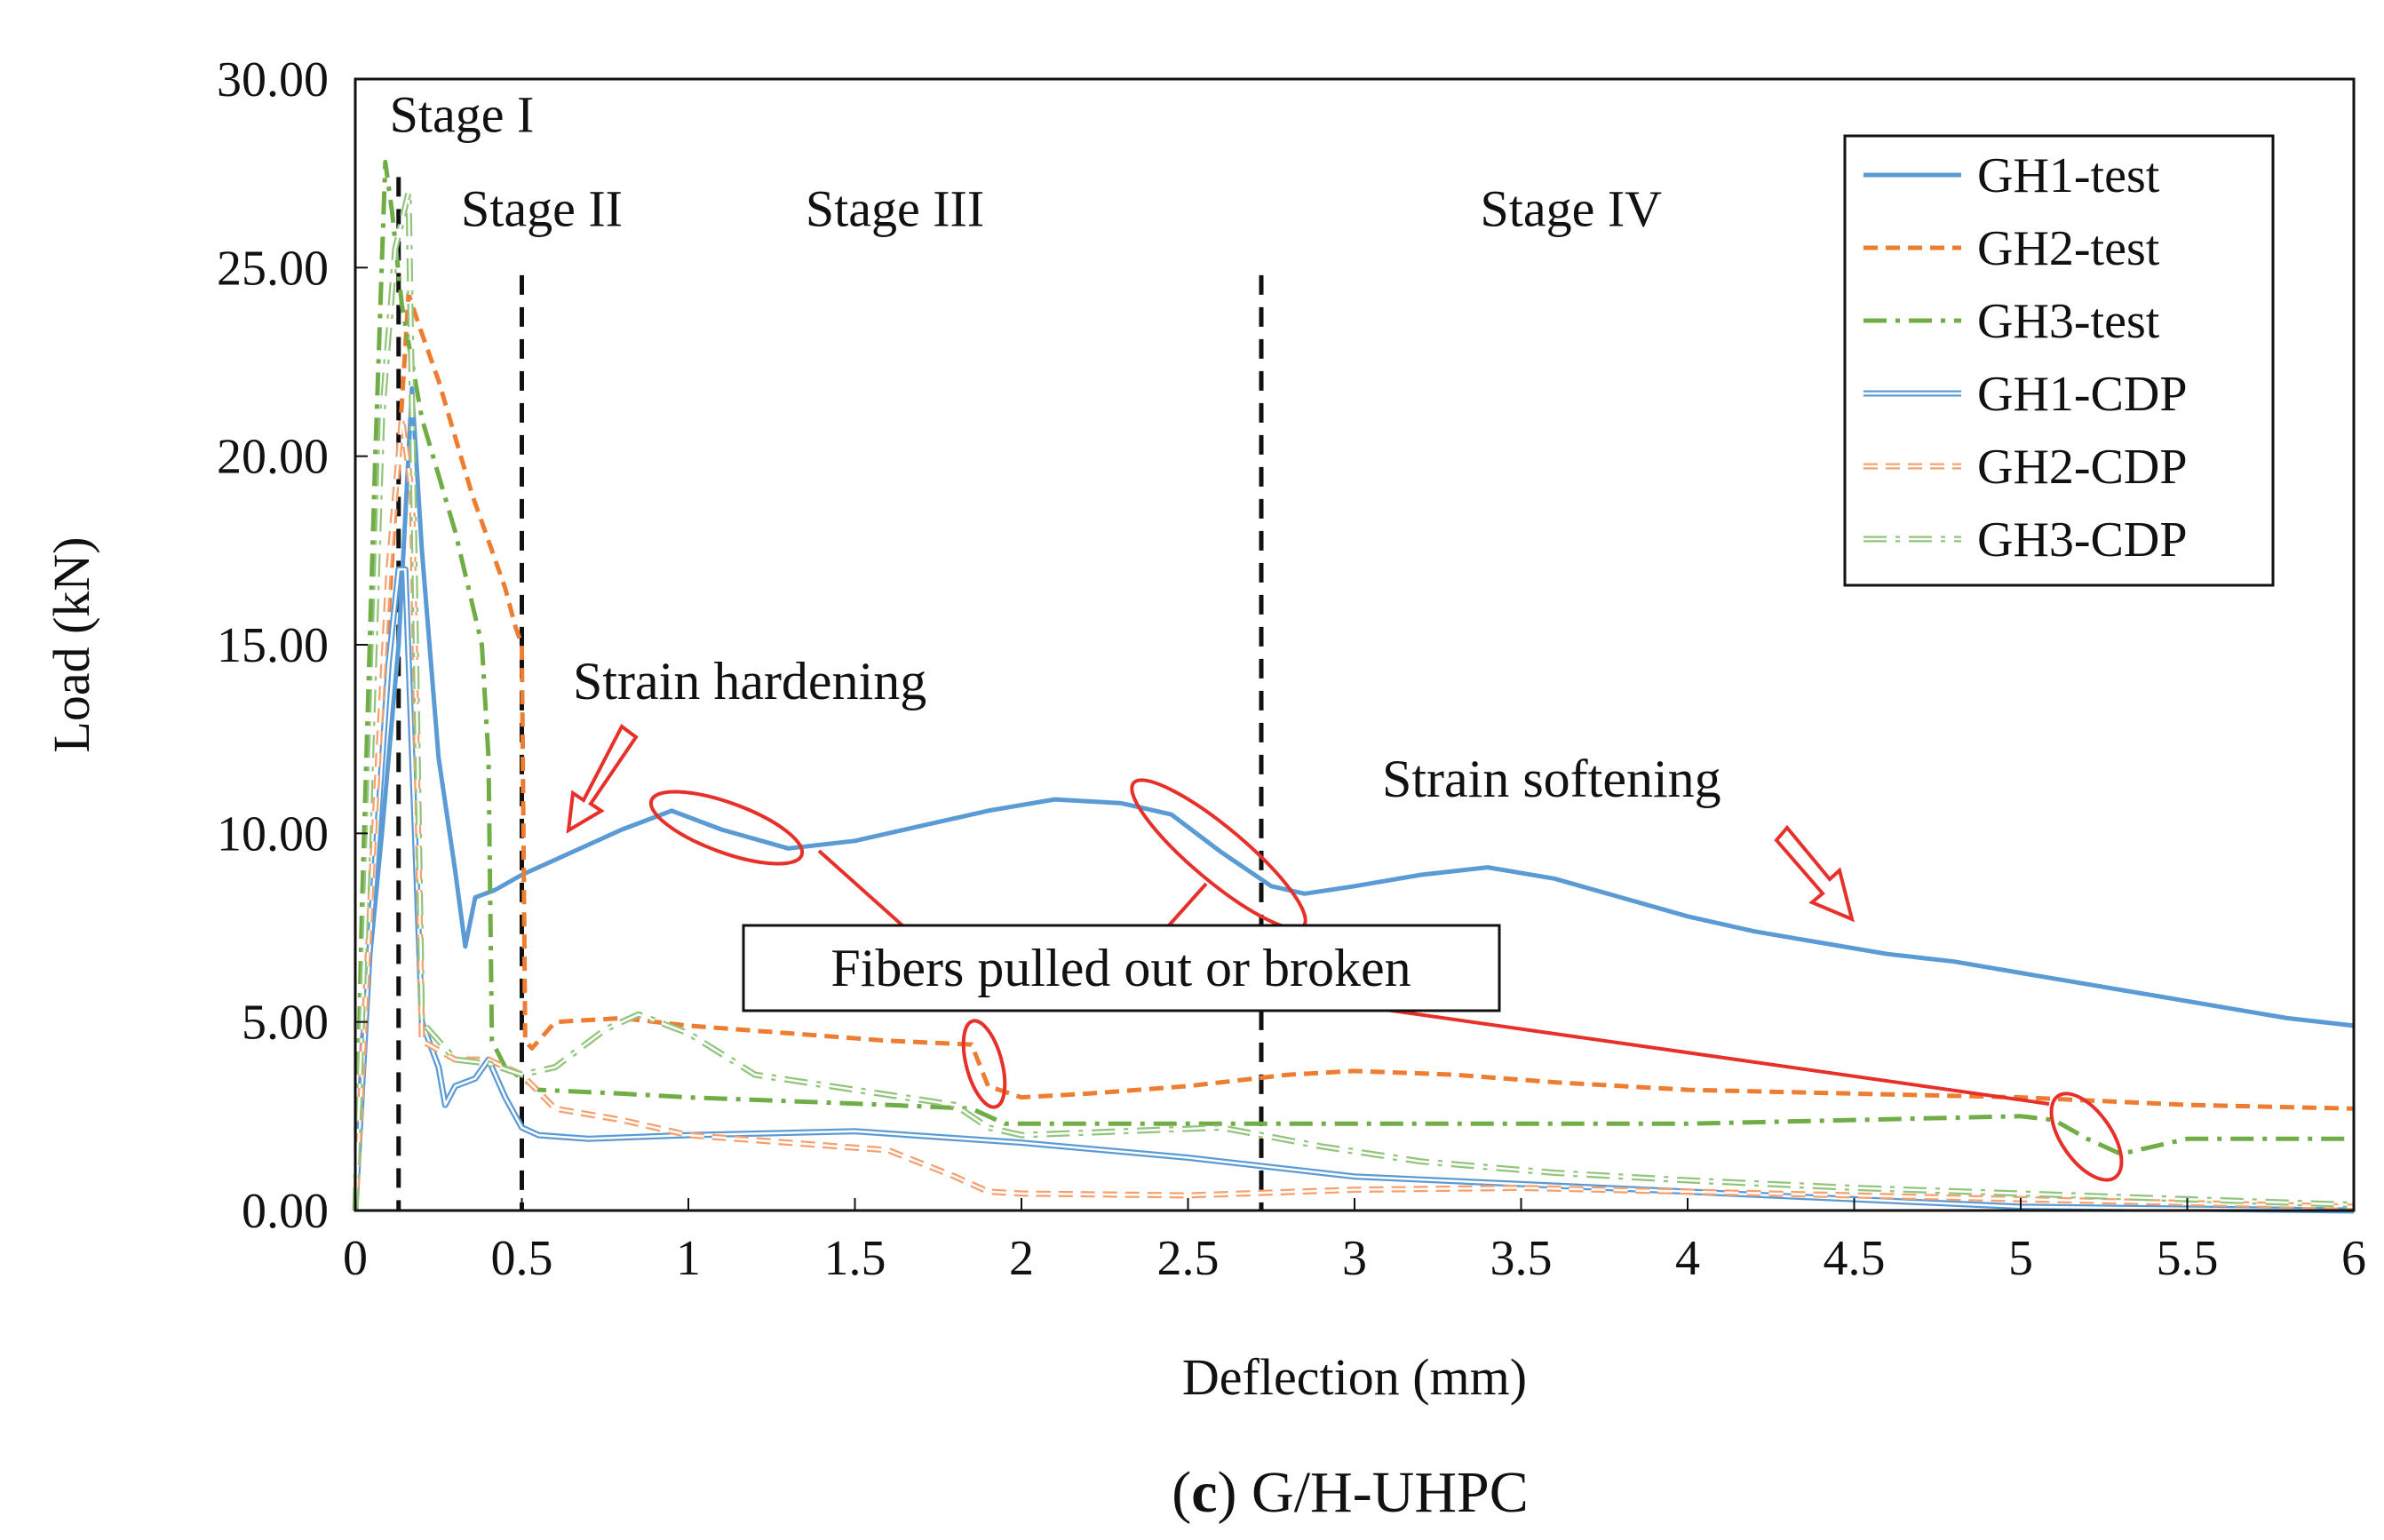 The width and height of the screenshot is (2384, 1540). Describe the element at coordinates (273, 458) in the screenshot. I see `y-tick-label: 20.00` at that location.